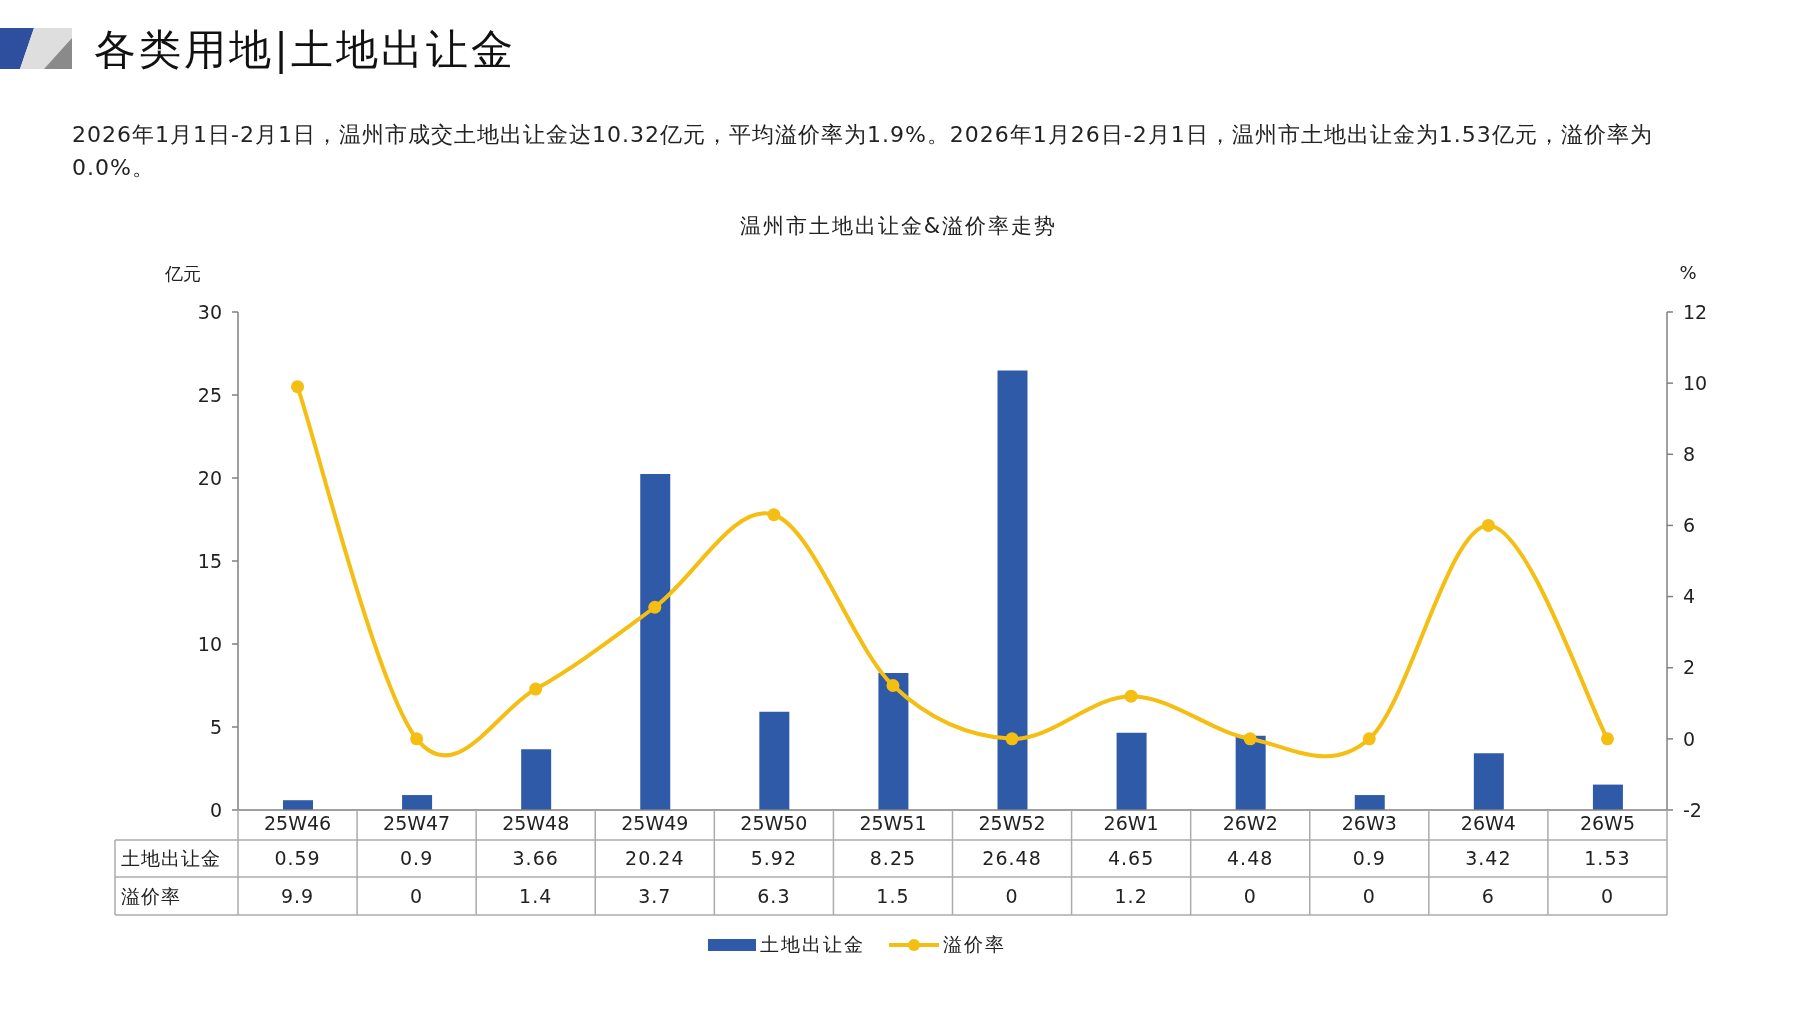  Describe the element at coordinates (151, 896) in the screenshot. I see `text: 溢价率` at that location.